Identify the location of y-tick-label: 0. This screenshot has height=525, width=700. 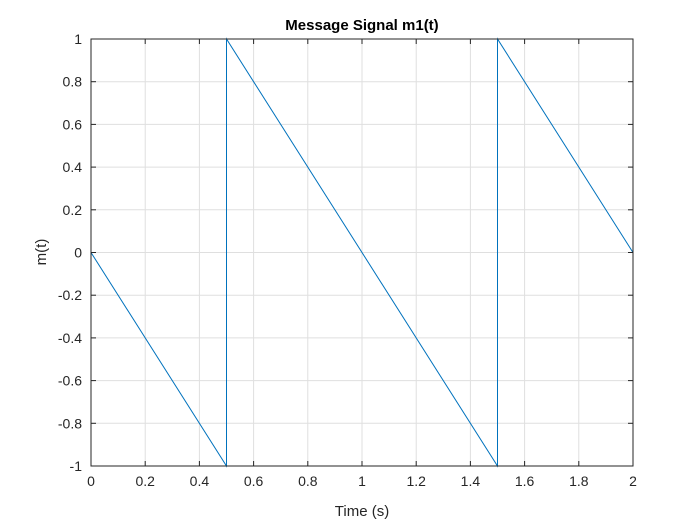
(78, 253).